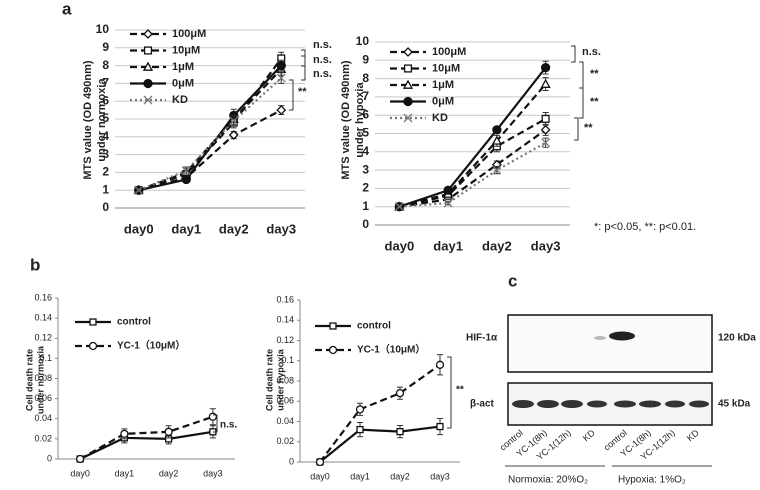 Image resolution: width=760 pixels, height=490 pixels. Describe the element at coordinates (151, 345) in the screenshot. I see `legend-label: YC-1（10μM）` at that location.